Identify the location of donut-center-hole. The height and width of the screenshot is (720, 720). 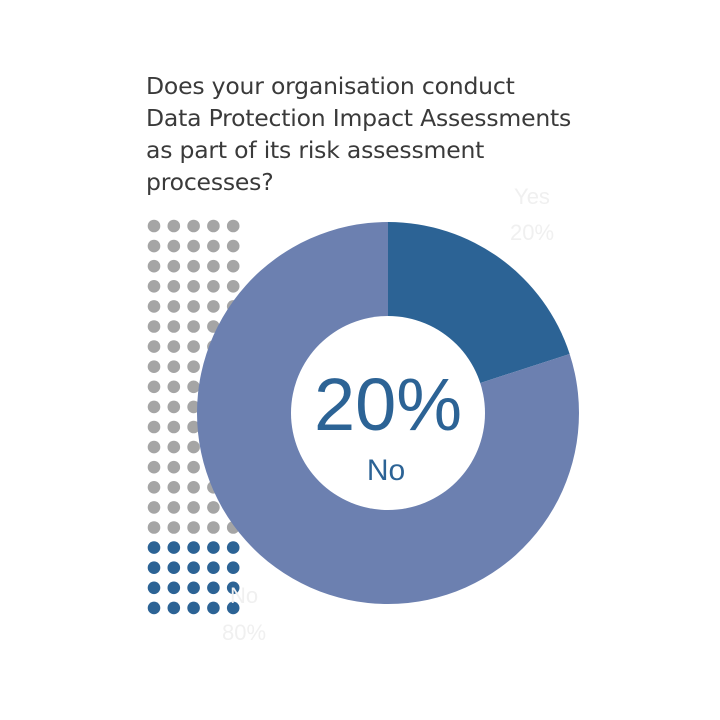
(388, 413).